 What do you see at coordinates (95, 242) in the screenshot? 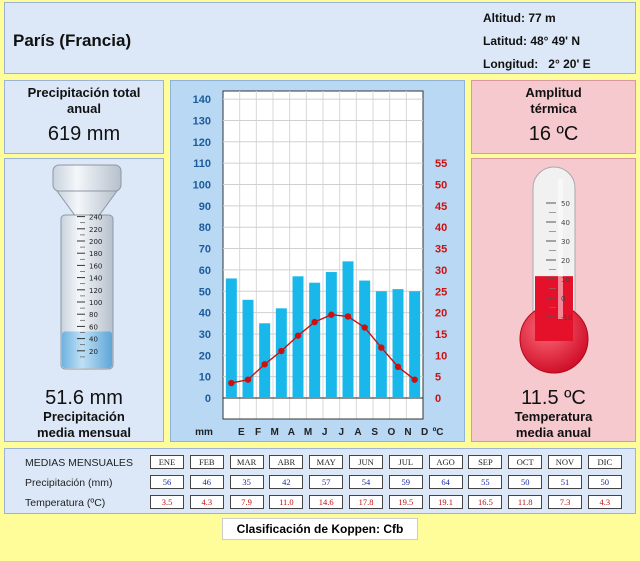
I see `gauge-tick-label: 200` at bounding box center [95, 242].